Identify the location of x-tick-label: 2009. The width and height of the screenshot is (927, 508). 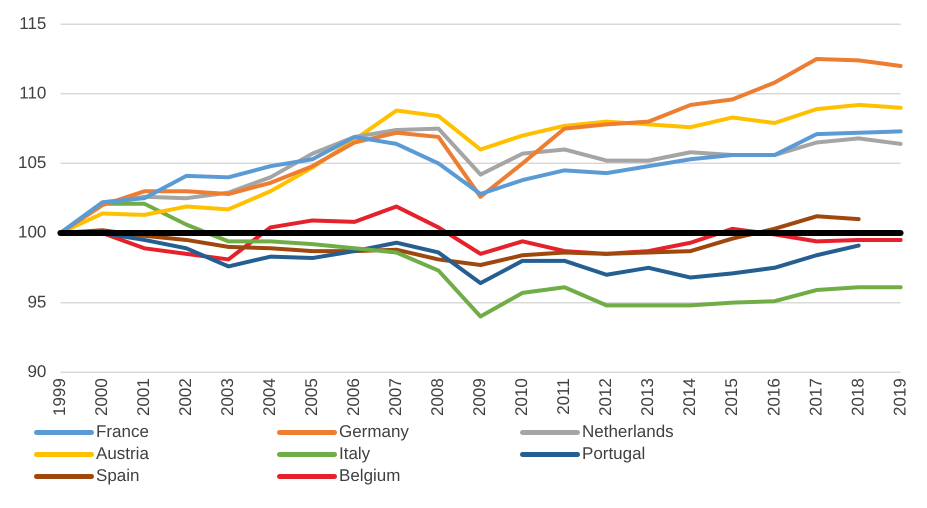
(480, 397).